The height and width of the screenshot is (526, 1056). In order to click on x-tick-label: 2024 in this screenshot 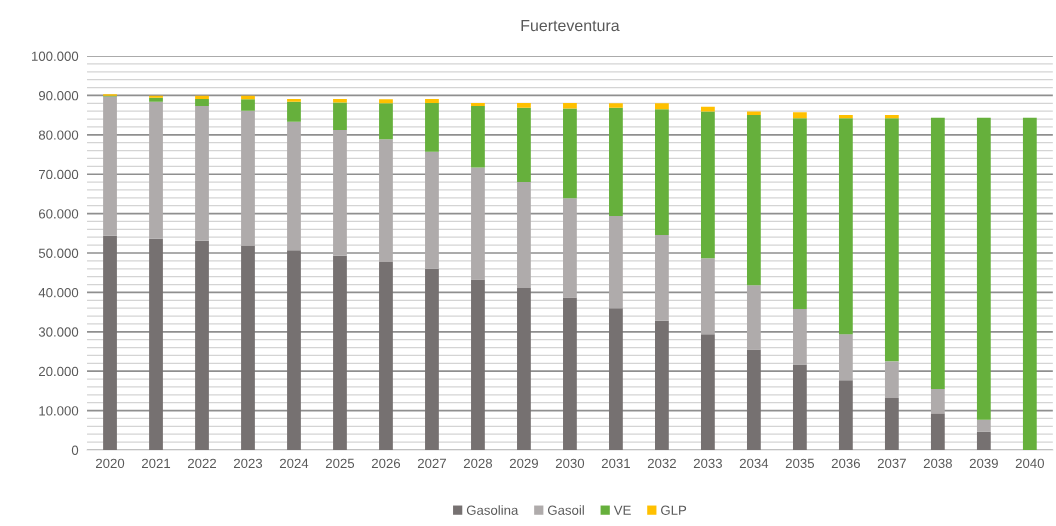, I will do `click(294, 463)`.